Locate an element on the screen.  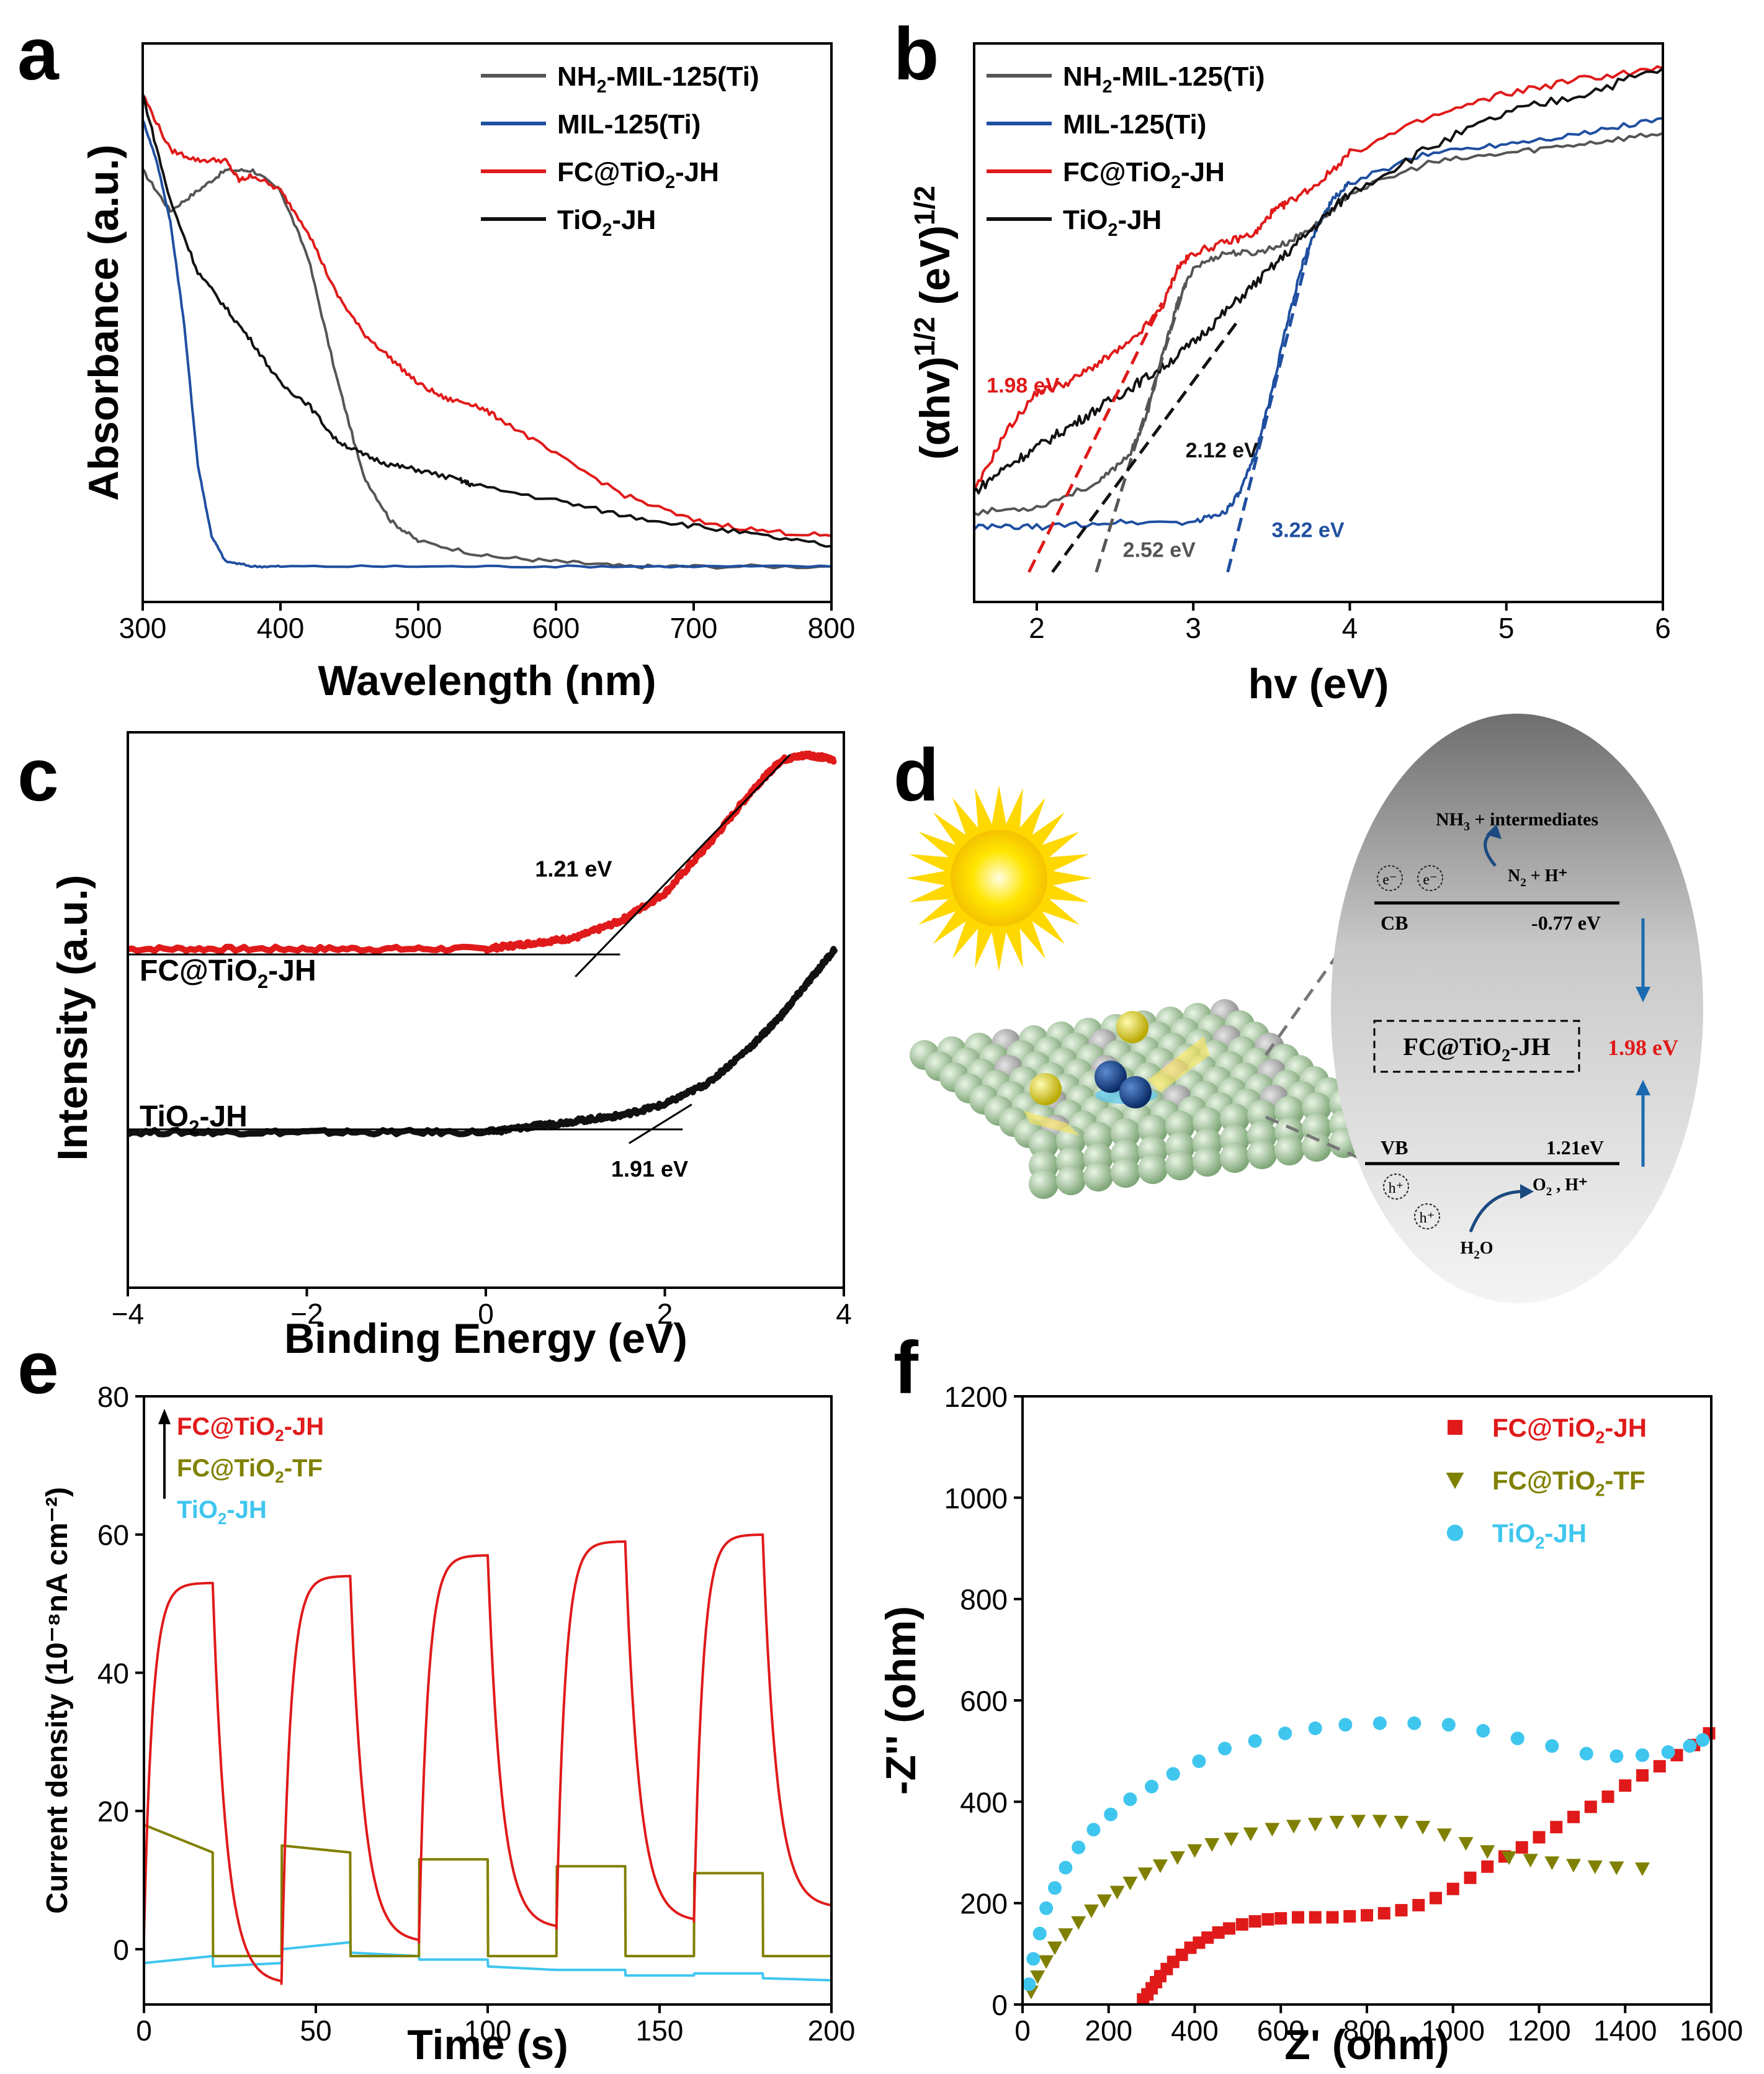
electron-label-1: e⁻ is located at coordinates (1389, 880).